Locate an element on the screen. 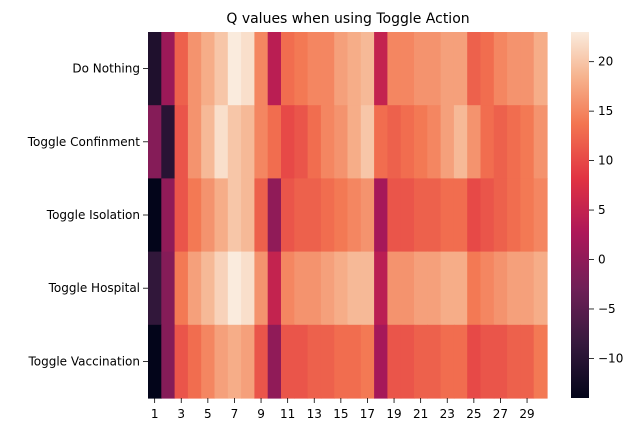 This screenshot has width=639, height=438. colorbar-tick-label: 15 is located at coordinates (605, 111).